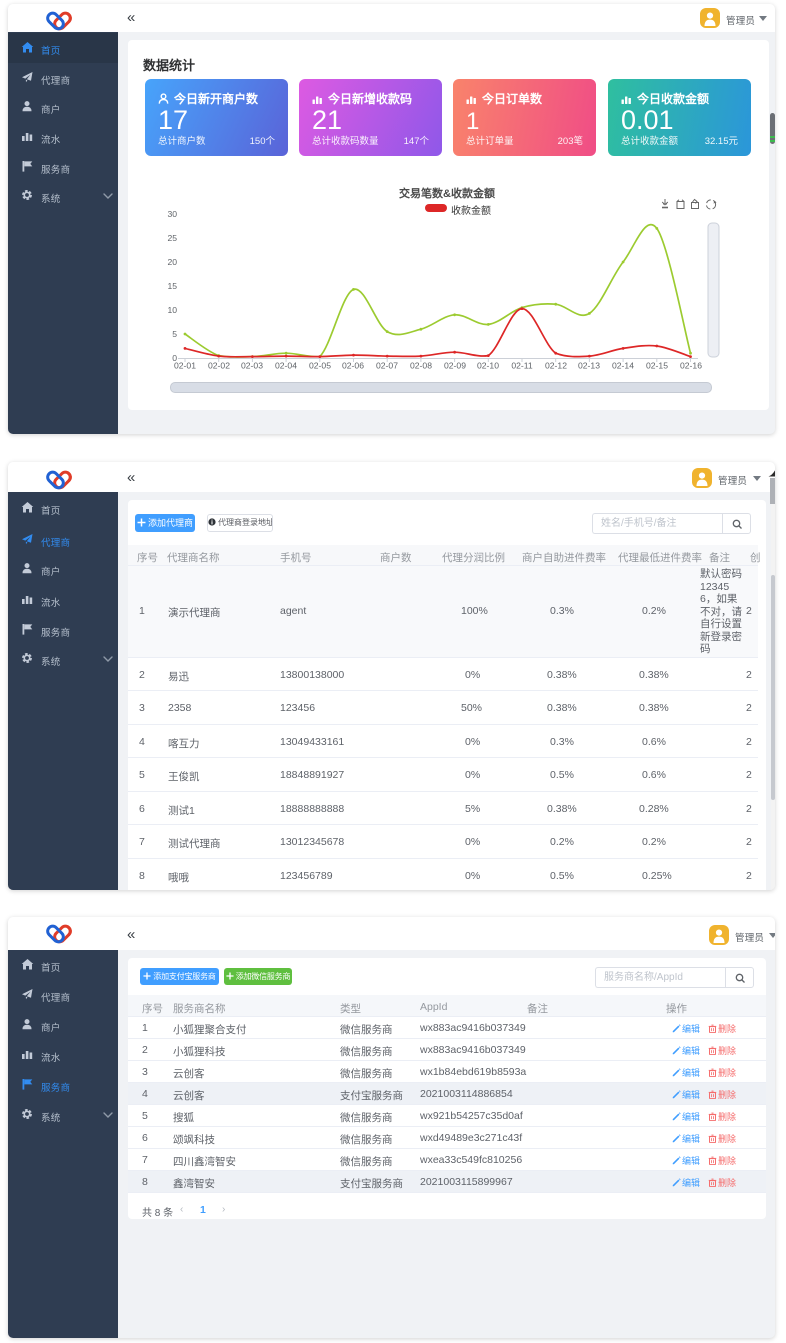  What do you see at coordinates (320, 366) in the screenshot?
I see `svg-text: 02-05` at bounding box center [320, 366].